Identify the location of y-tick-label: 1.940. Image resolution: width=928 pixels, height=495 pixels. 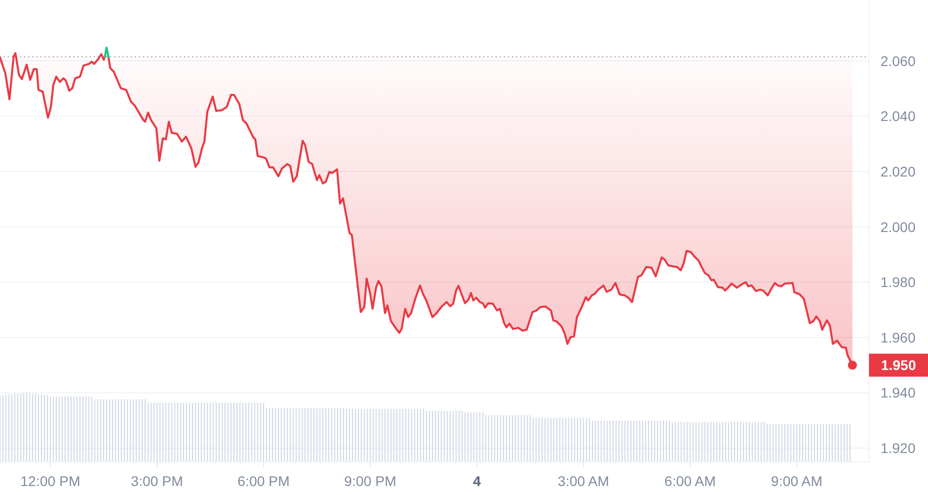
(898, 392).